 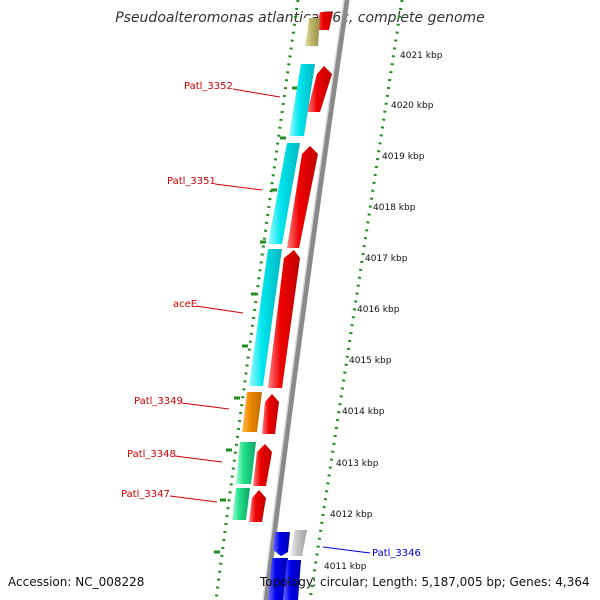 What do you see at coordinates (403, 157) in the screenshot?
I see `scale-label: 4019 kbp` at bounding box center [403, 157].